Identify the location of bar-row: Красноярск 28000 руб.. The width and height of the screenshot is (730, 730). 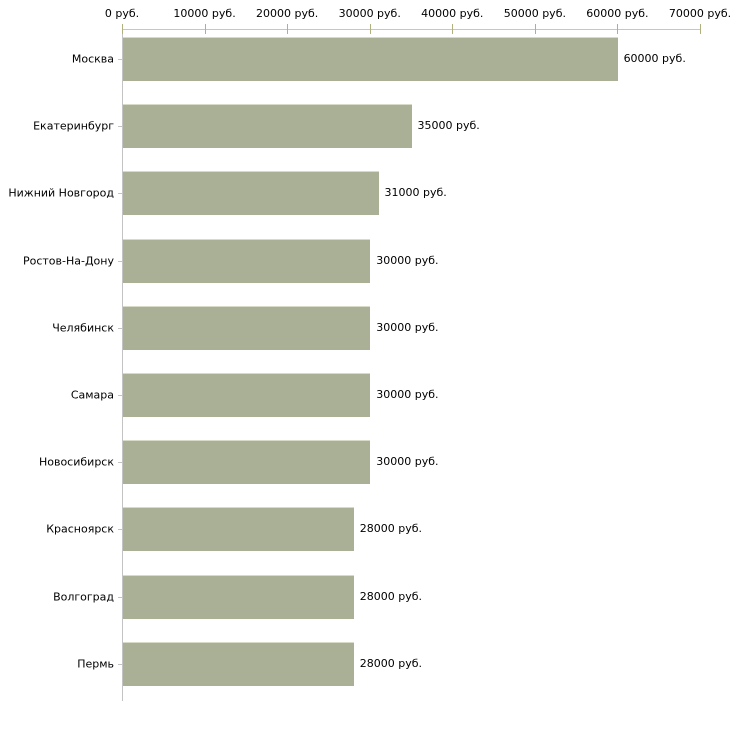
(373, 533).